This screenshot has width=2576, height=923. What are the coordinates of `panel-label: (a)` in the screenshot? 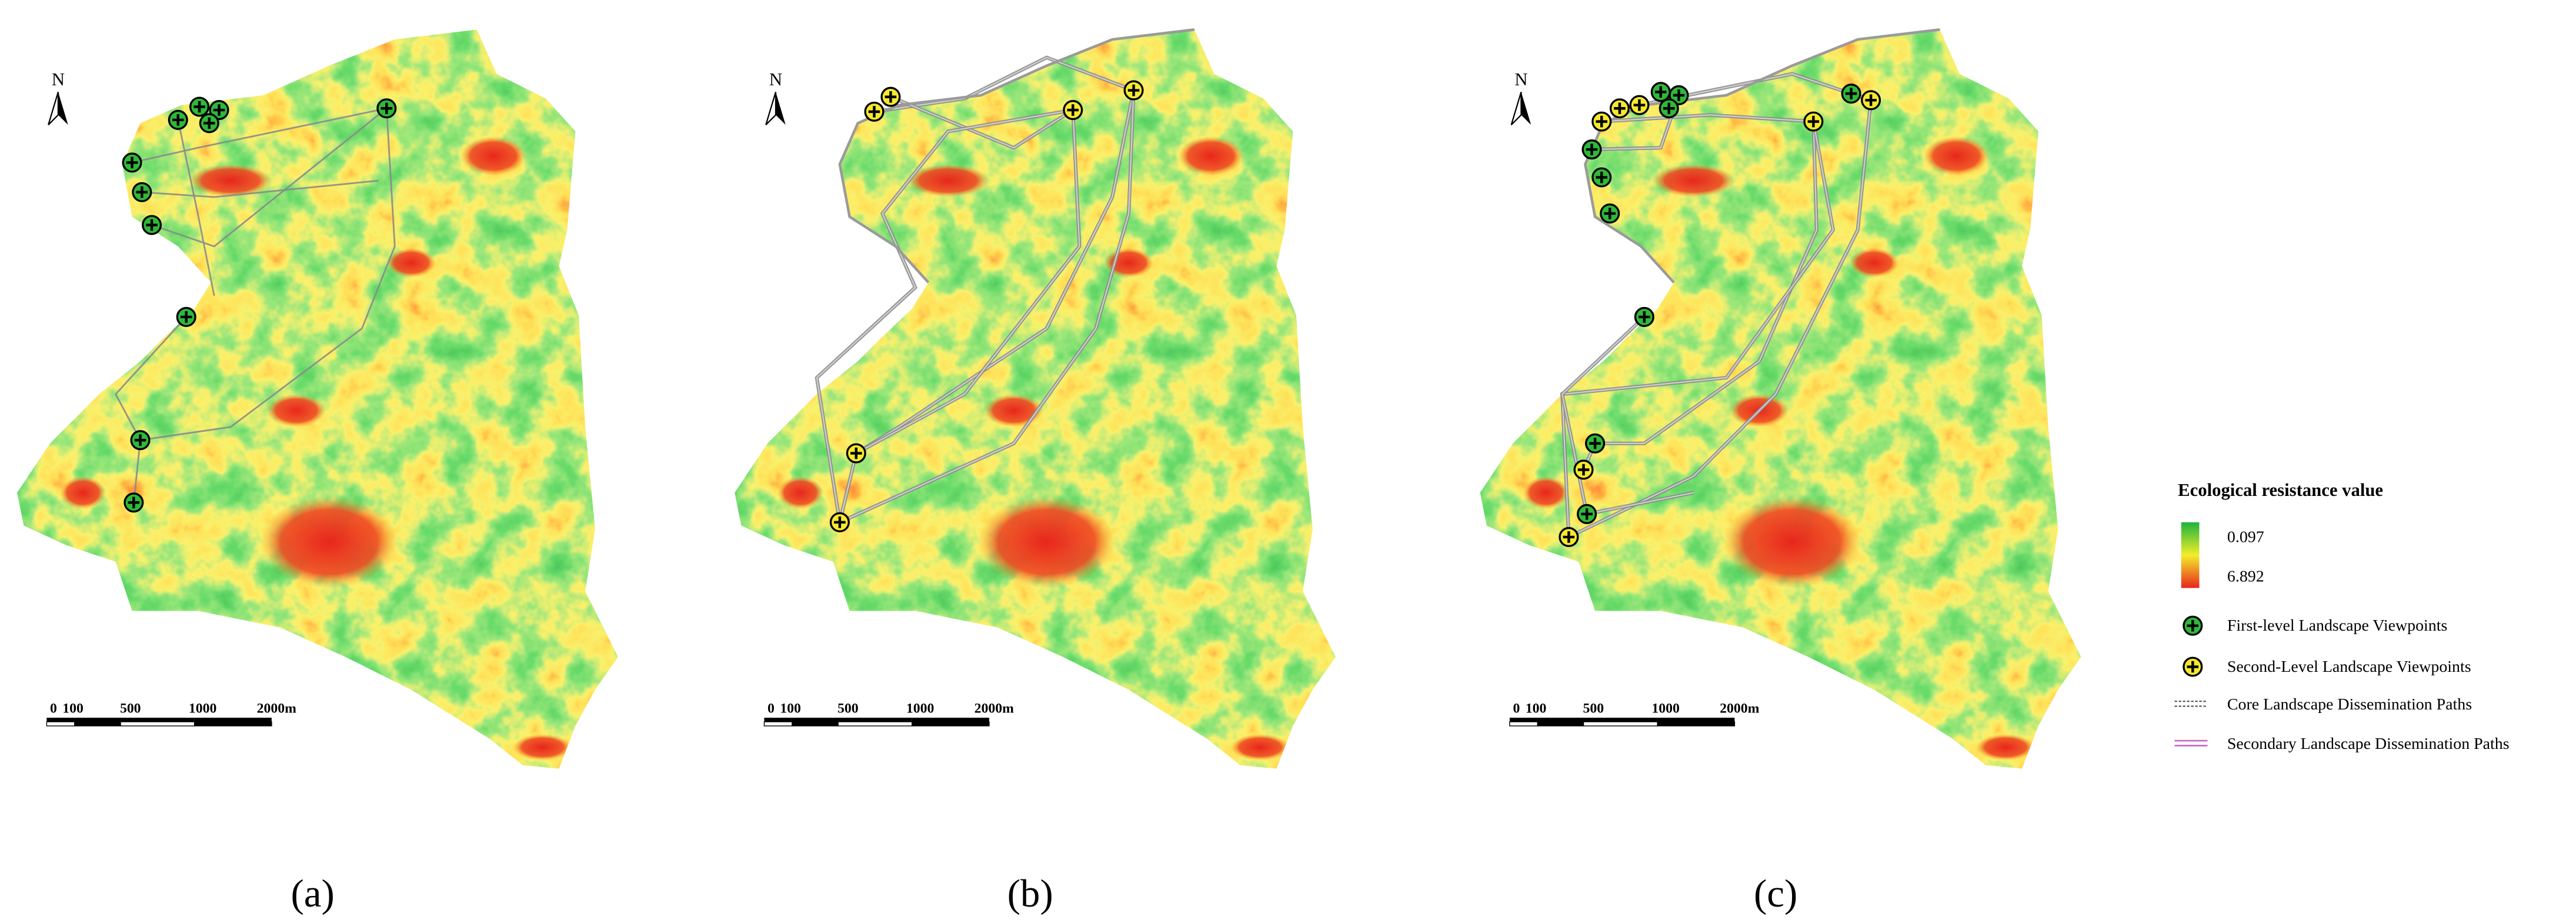 It's located at (312, 893).